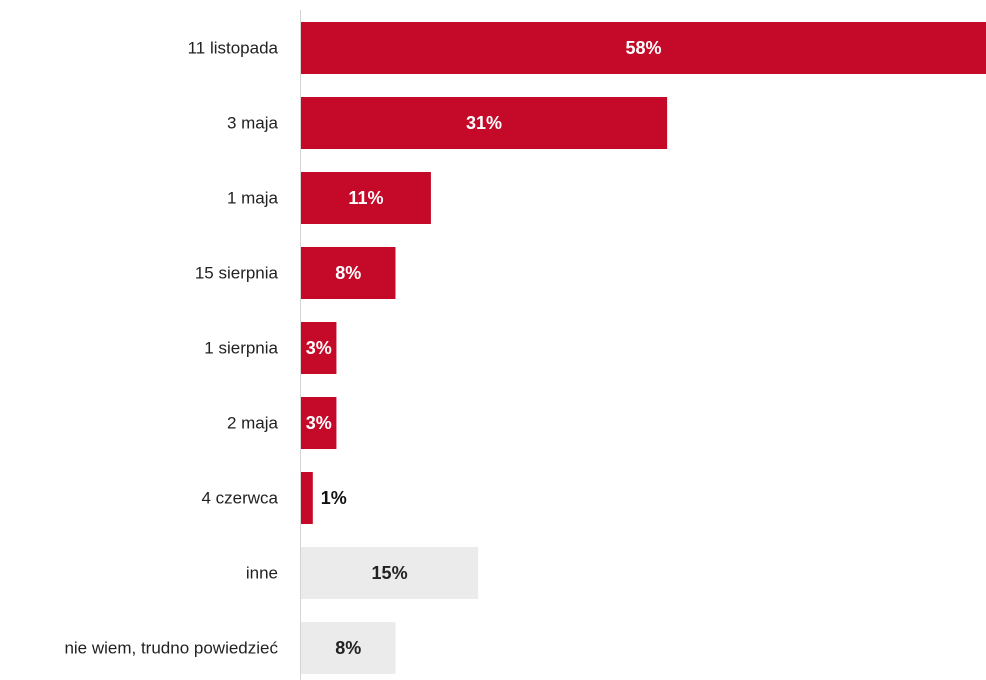 Image resolution: width=986 pixels, height=680 pixels. I want to click on category-label: inne, so click(262, 573).